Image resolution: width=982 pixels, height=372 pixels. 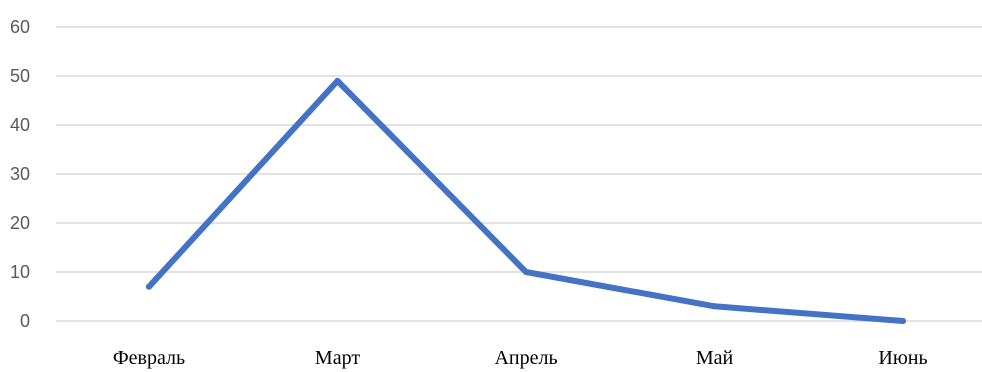 What do you see at coordinates (25, 321) in the screenshot?
I see `y-tick-label: 0` at bounding box center [25, 321].